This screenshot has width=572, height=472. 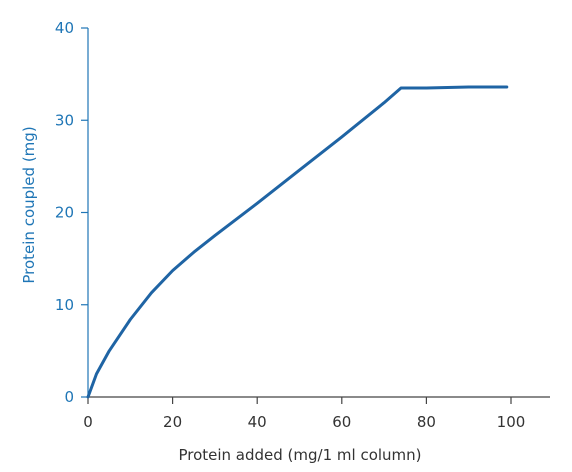 What do you see at coordinates (64, 120) in the screenshot?
I see `y-tick-label: 30` at bounding box center [64, 120].